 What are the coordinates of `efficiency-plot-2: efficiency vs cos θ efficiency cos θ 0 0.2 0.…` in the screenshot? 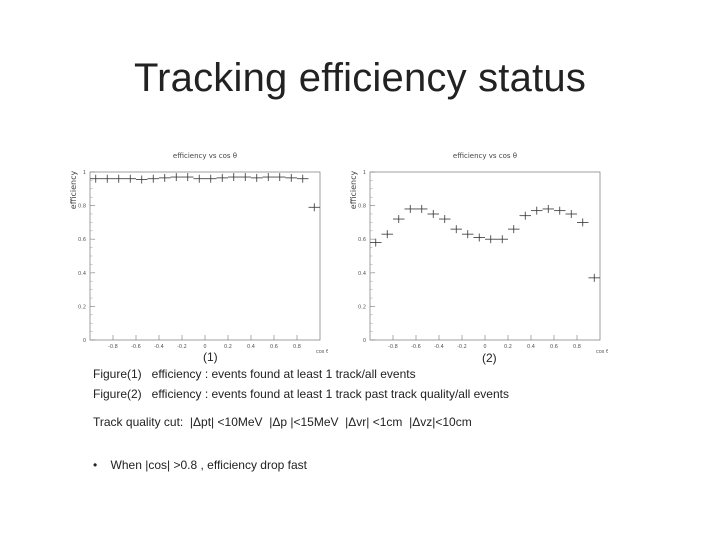 It's located at (478, 253).